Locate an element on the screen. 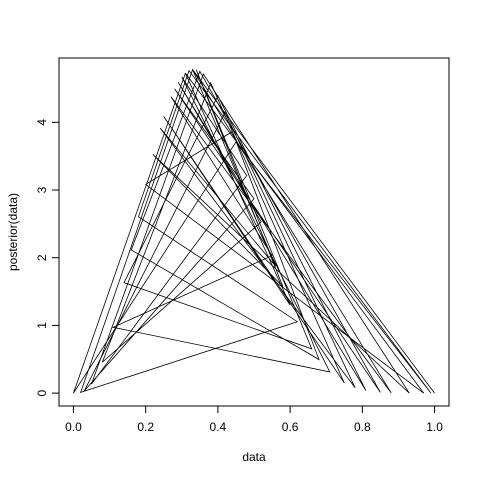 This screenshot has width=480, height=480. x-tick-label: 0.6 is located at coordinates (290, 427).